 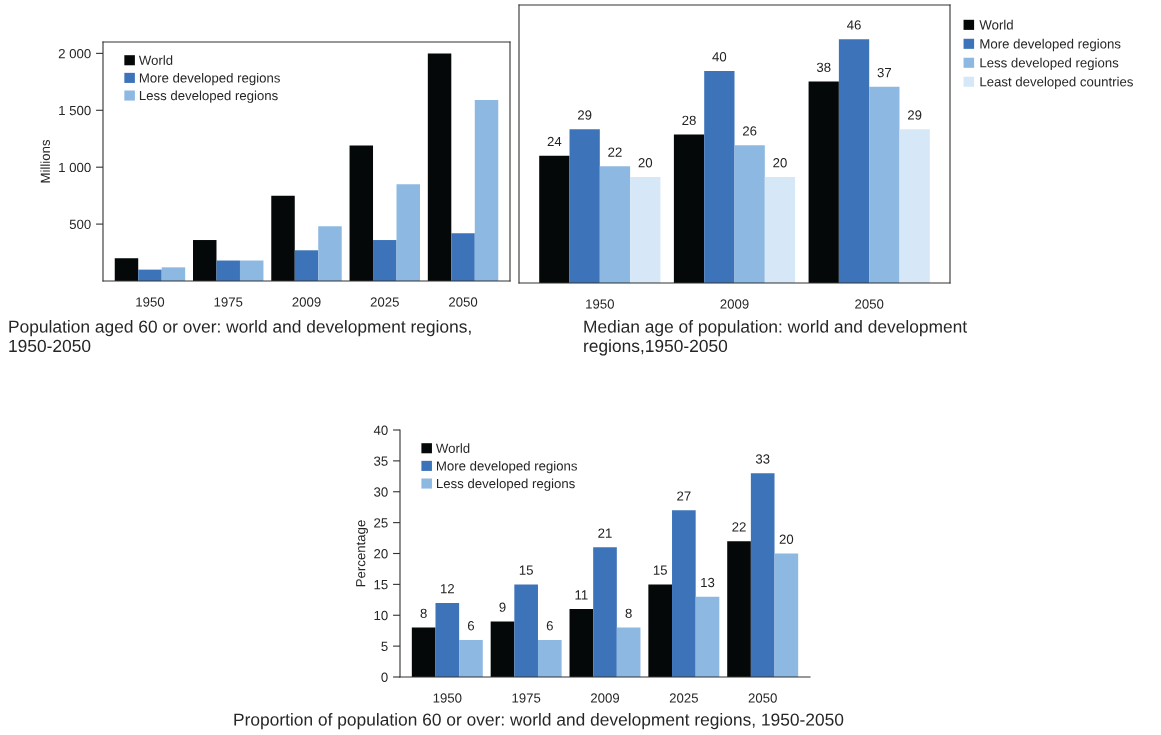 I want to click on data-label: 9, so click(x=502, y=607).